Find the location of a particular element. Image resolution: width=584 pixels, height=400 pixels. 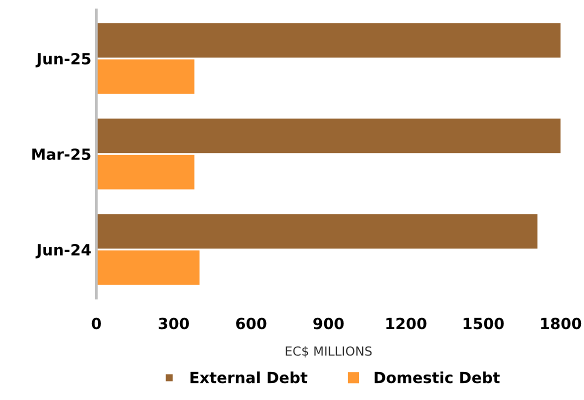

y-tick-label: Mar-25 is located at coordinates (61, 154).